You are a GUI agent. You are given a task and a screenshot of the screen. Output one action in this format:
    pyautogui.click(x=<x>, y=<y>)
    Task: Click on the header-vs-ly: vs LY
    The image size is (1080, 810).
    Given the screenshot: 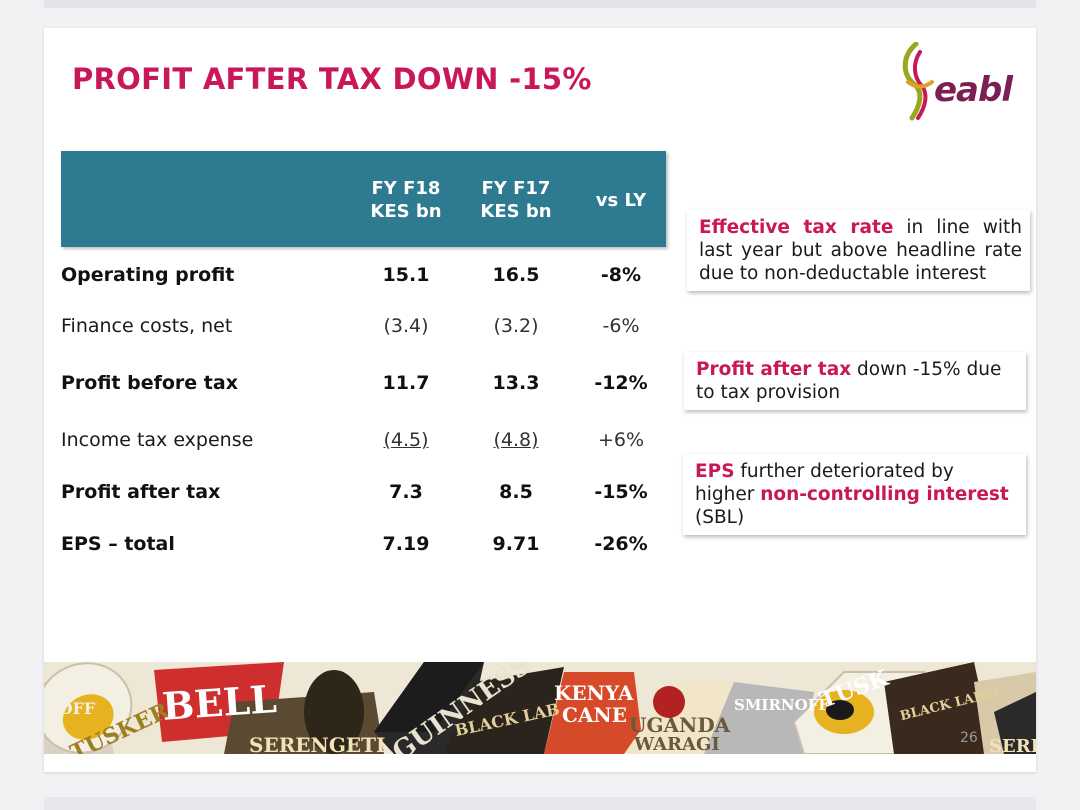 What is the action you would take?
    pyautogui.click(x=621, y=200)
    